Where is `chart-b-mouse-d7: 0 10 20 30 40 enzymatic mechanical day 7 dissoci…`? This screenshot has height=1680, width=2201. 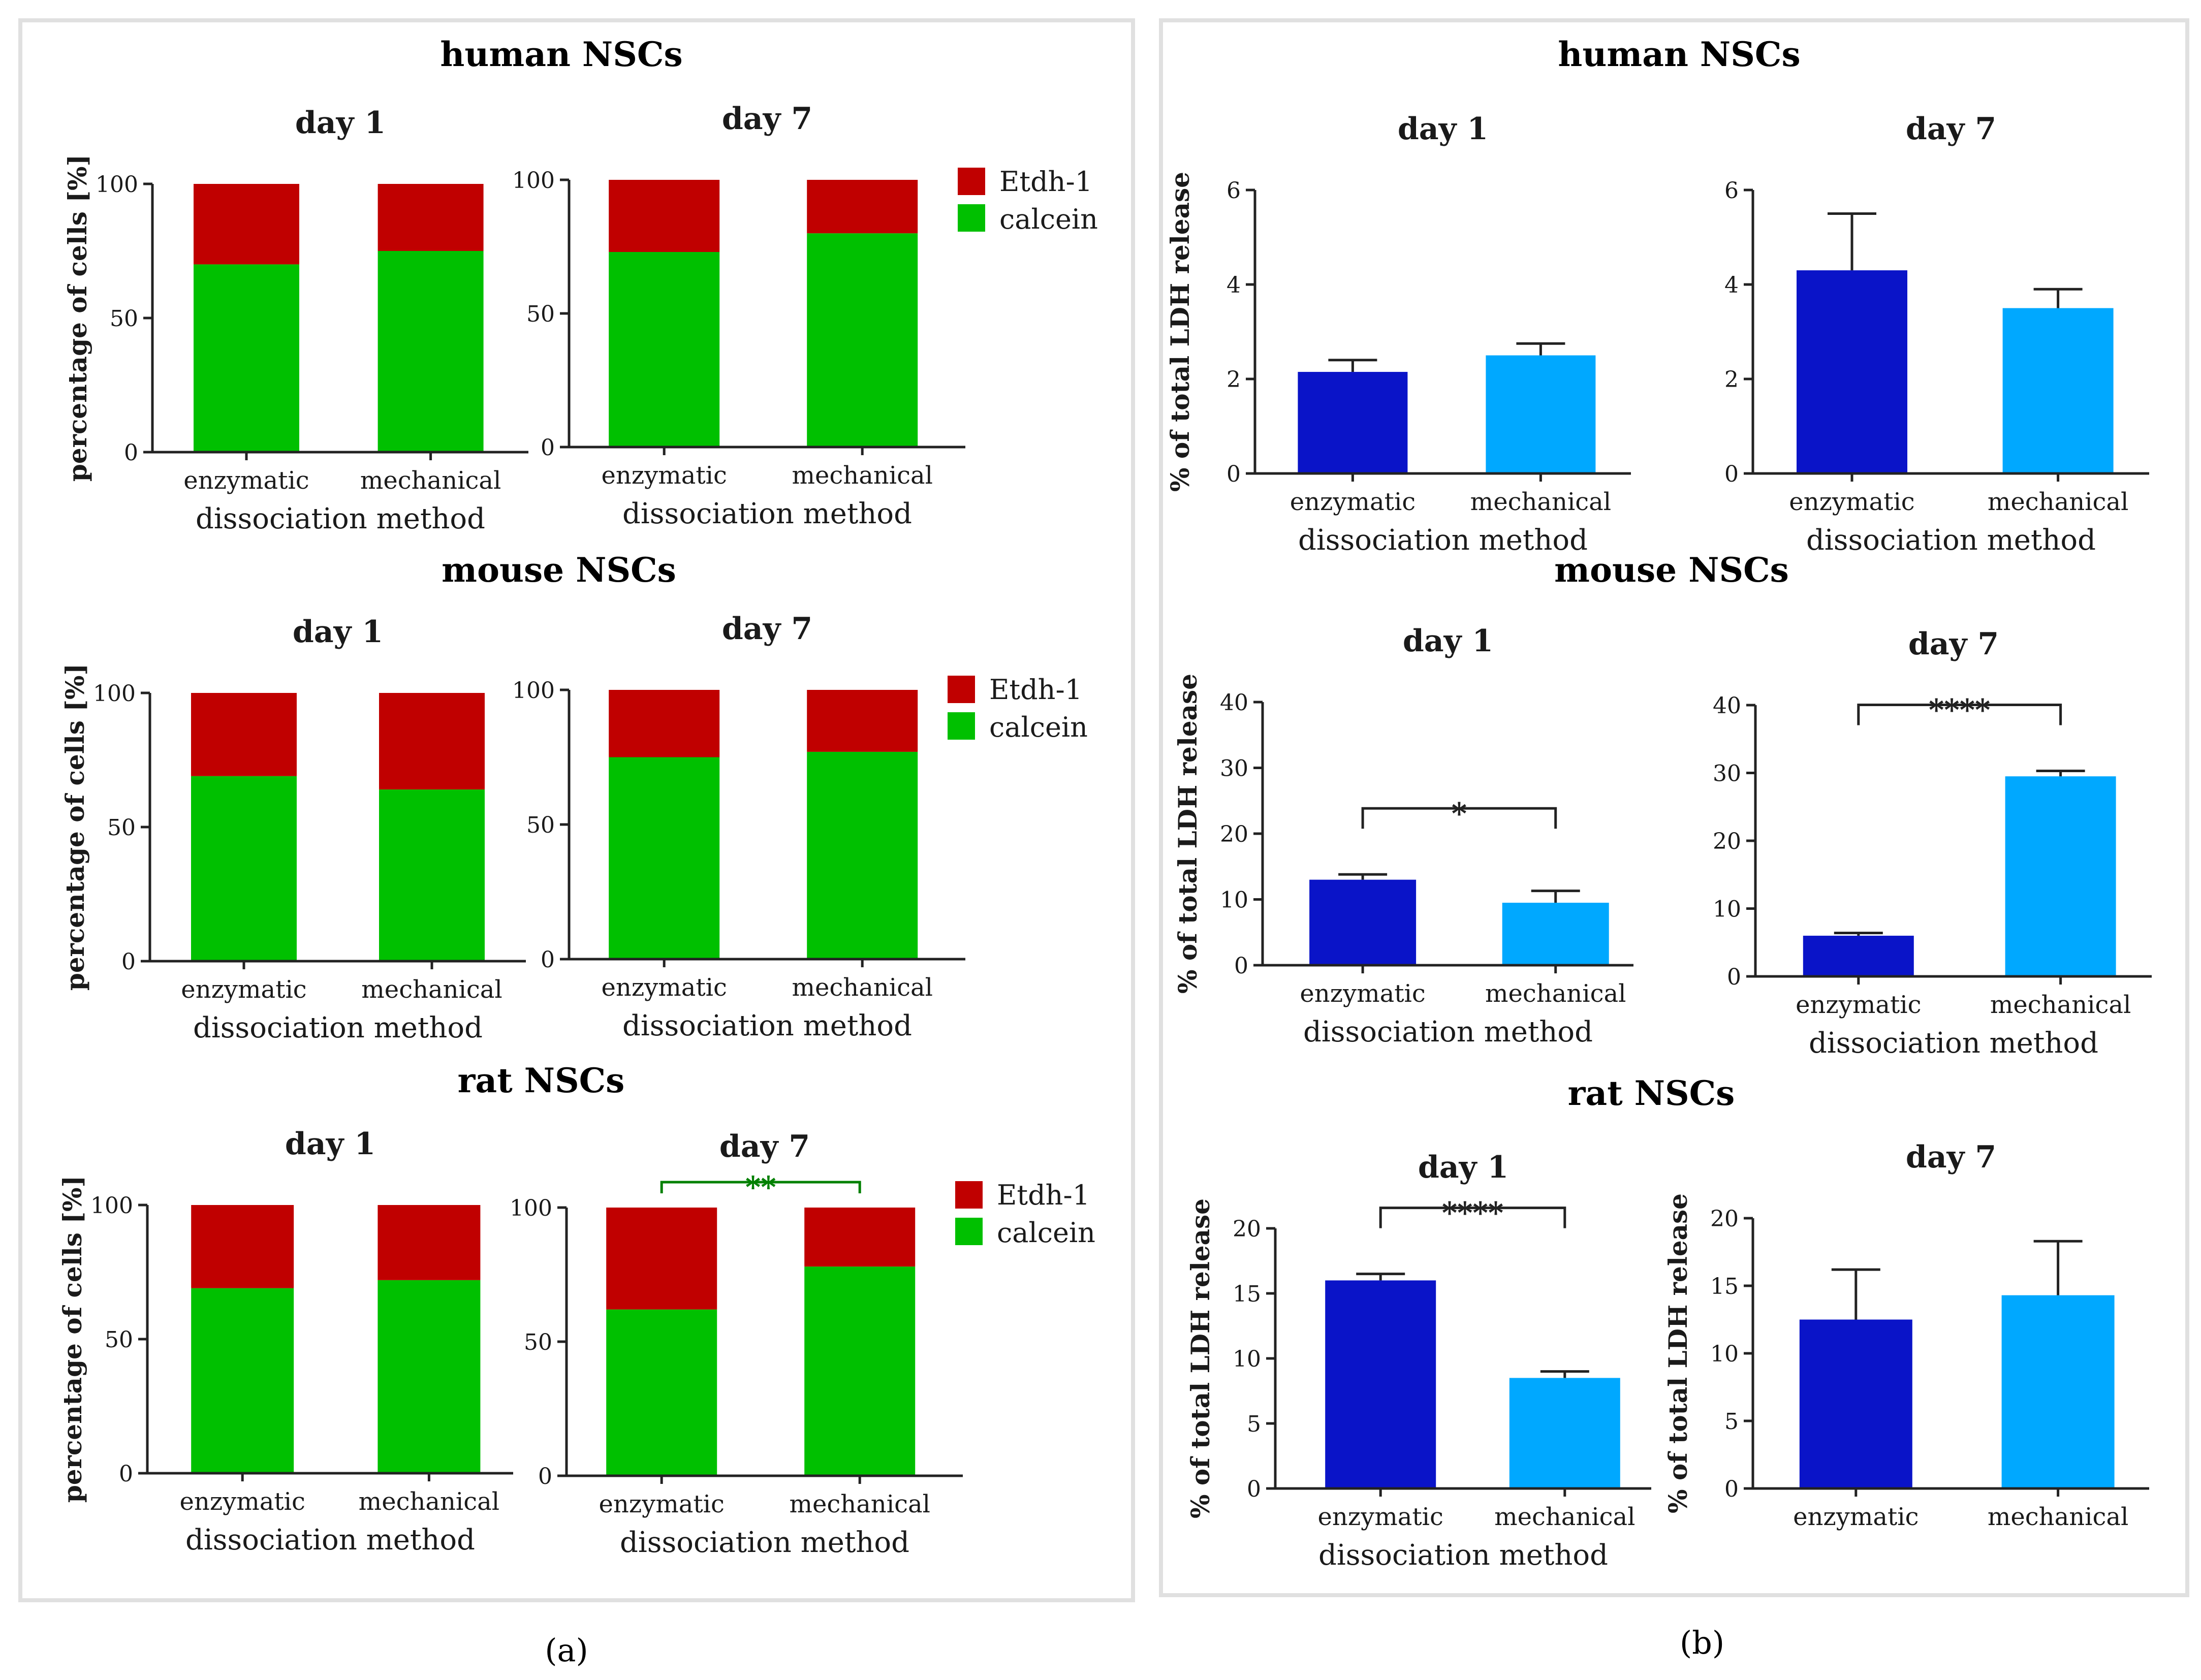
chart-b-mouse-d7: 0 10 20 30 40 enzymatic mechanical day 7 dissoci… is located at coordinates (1932, 843).